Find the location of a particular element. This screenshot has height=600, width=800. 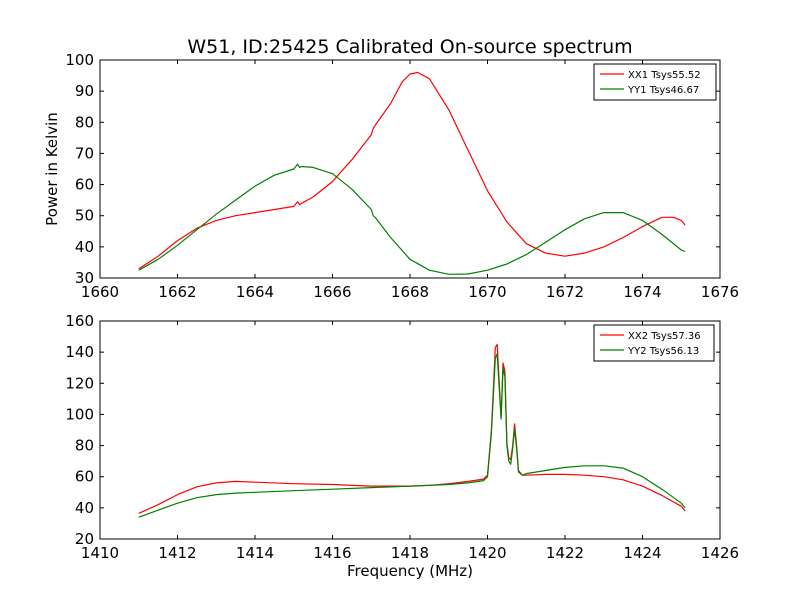

x-tick-label: 1672 is located at coordinates (565, 292).